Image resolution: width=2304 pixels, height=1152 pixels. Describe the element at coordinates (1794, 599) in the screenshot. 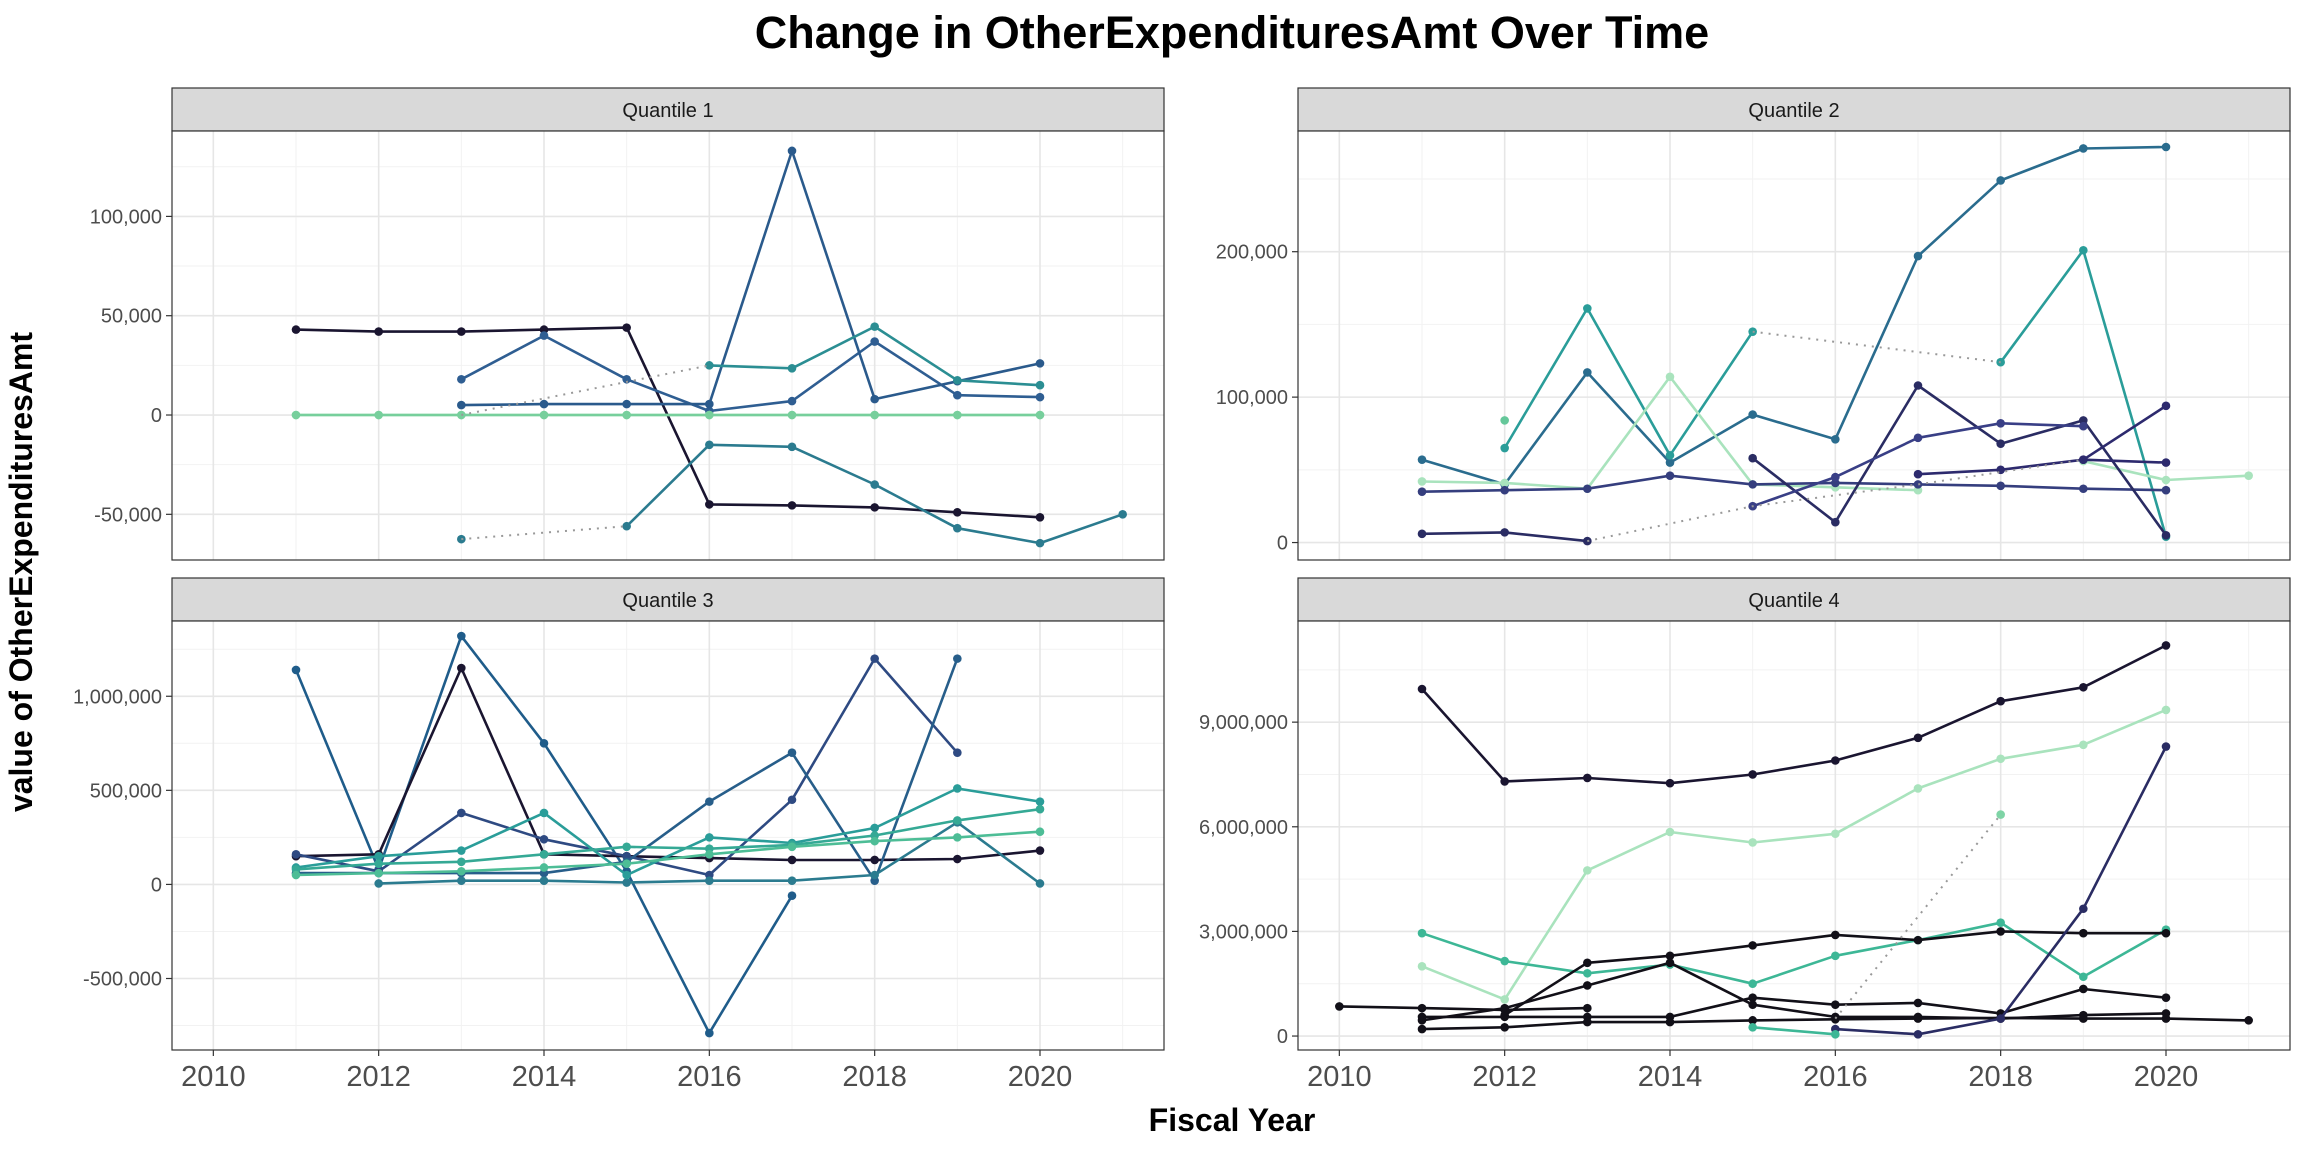

I see `facet-strip` at that location.